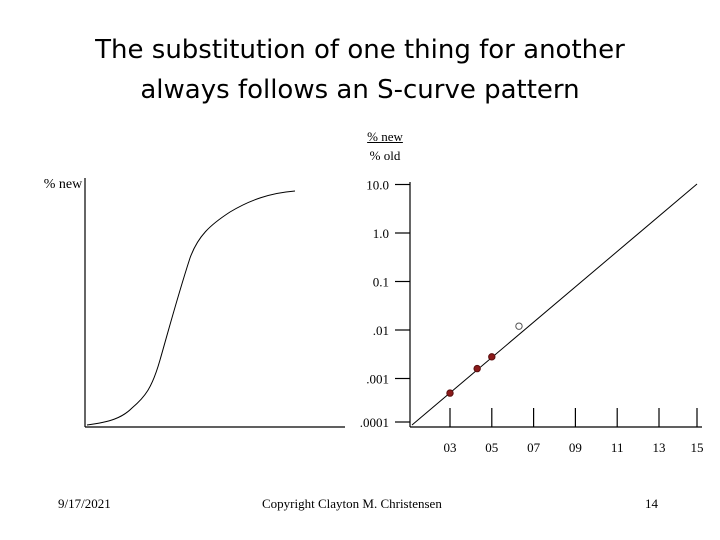  Describe the element at coordinates (491, 447) in the screenshot. I see `x-tick-label: 05` at that location.